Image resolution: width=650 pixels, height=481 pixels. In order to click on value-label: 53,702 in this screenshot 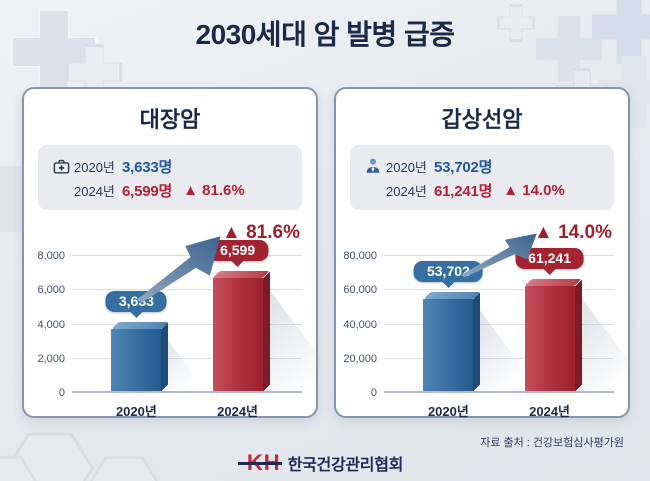, I will do `click(448, 271)`.